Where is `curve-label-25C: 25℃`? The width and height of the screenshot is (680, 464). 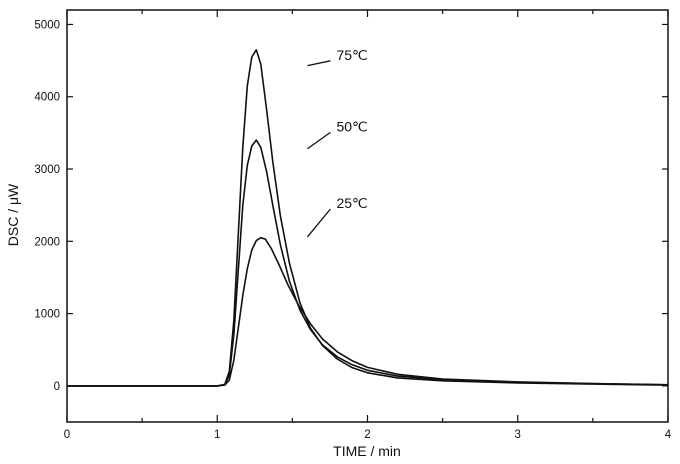
curve-label-25C: 25℃ is located at coordinates (351, 203).